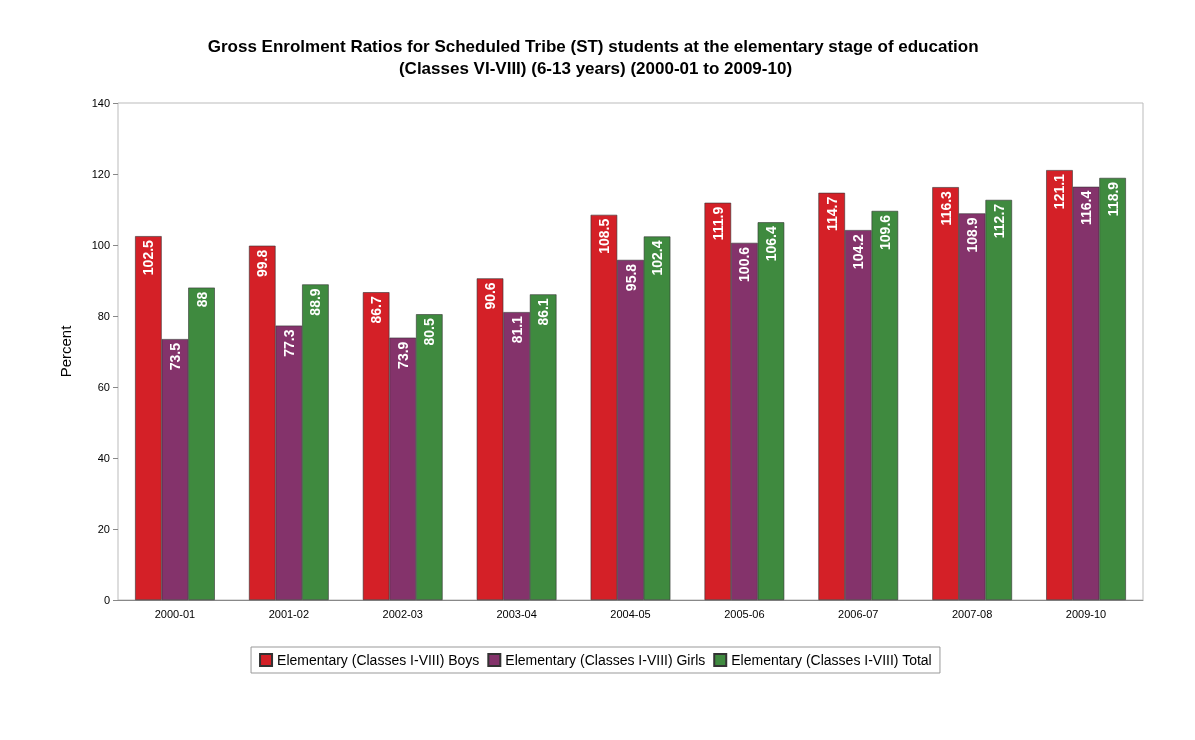  Describe the element at coordinates (402, 355) in the screenshot. I see `data-label: 73.9` at that location.